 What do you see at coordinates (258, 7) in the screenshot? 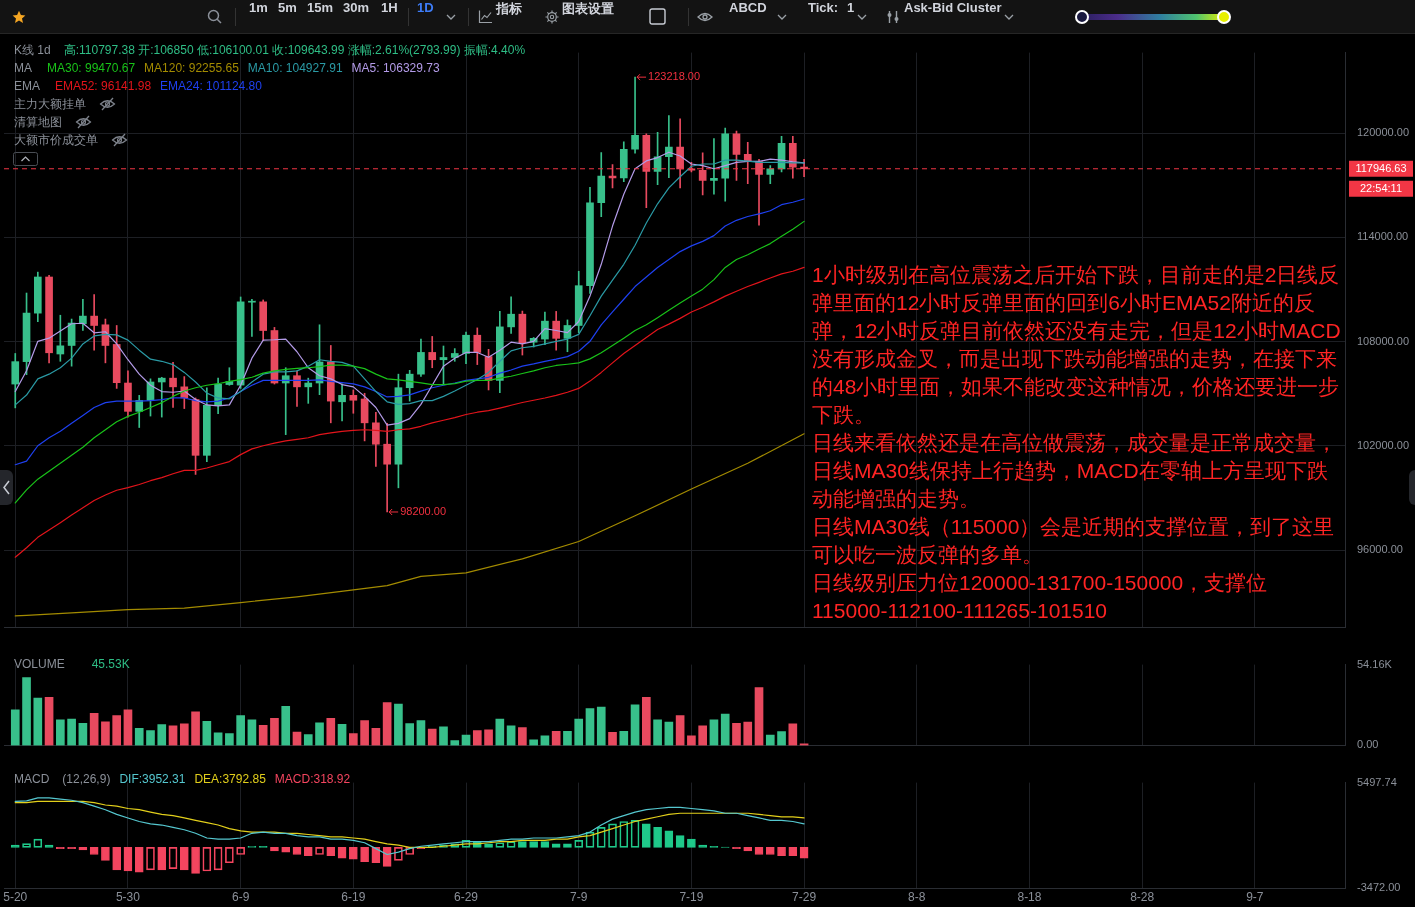
I see `text: 1m` at bounding box center [258, 7].